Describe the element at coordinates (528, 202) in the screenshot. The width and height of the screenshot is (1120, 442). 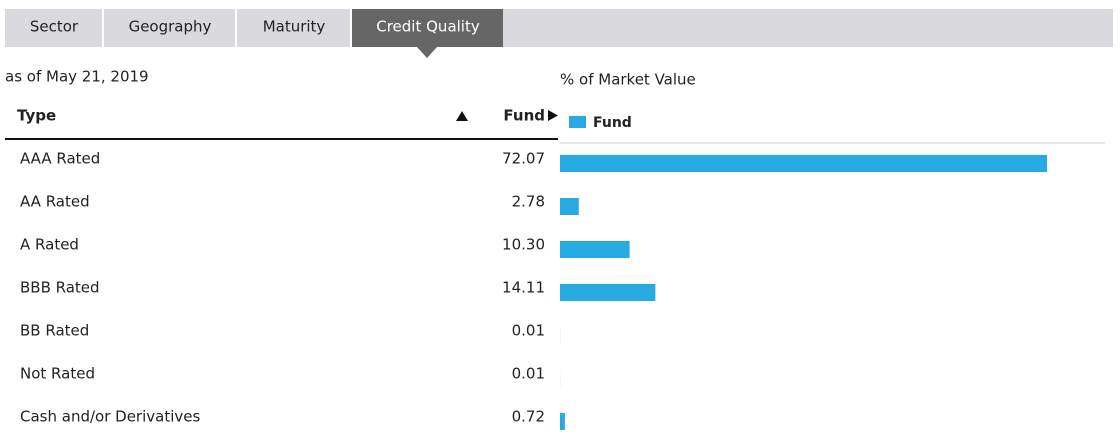
I see `row-value: 2.78` at that location.